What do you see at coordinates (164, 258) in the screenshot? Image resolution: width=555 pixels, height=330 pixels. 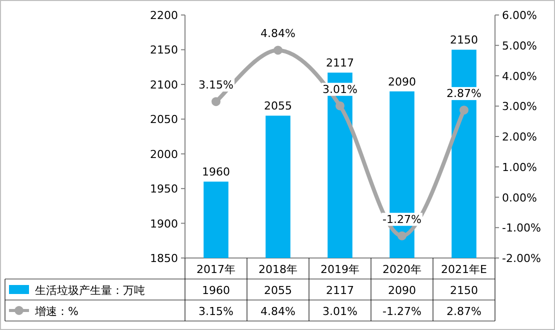 I see `y-tick-label: 1850` at bounding box center [164, 258].